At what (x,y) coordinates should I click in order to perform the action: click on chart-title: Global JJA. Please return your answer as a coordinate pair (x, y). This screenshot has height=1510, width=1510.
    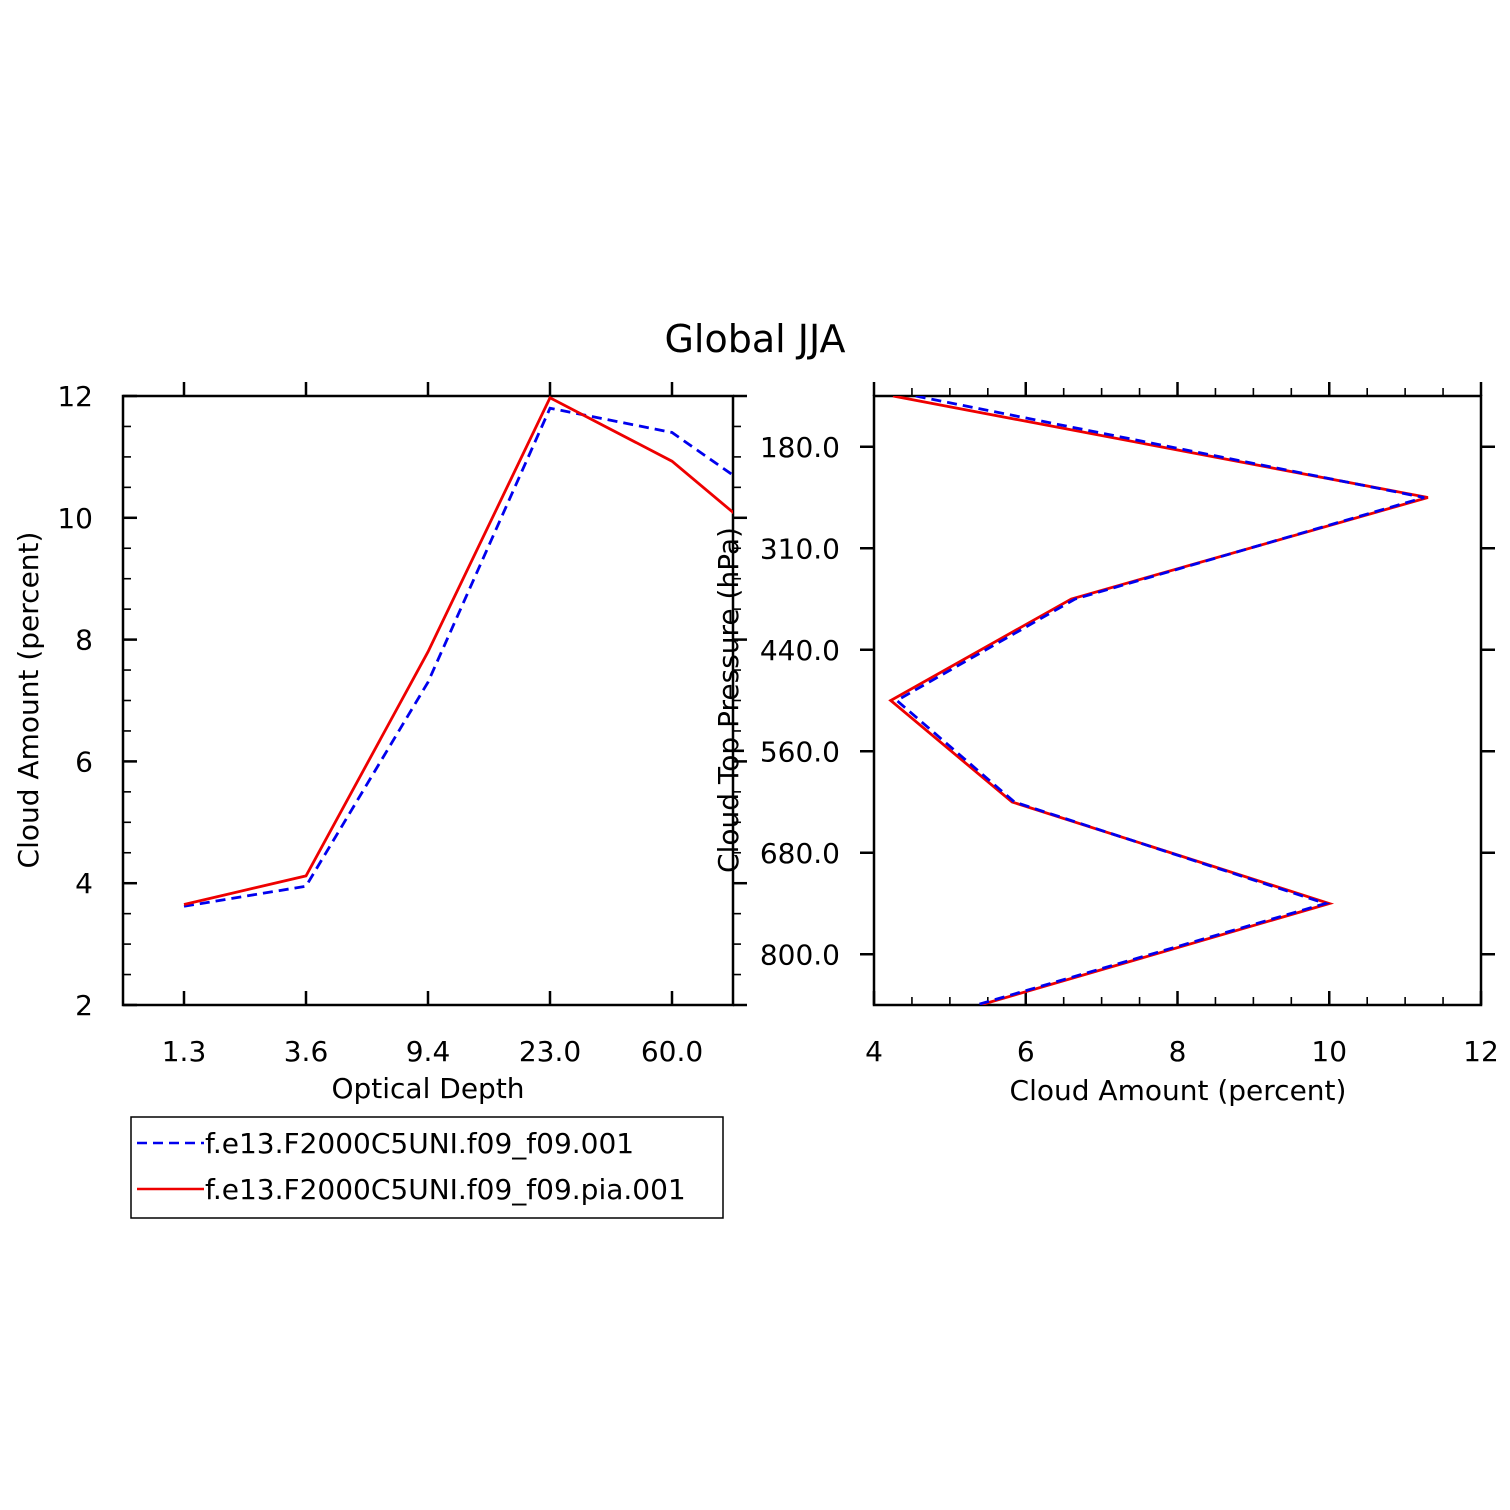
    Looking at the image, I should click on (754, 339).